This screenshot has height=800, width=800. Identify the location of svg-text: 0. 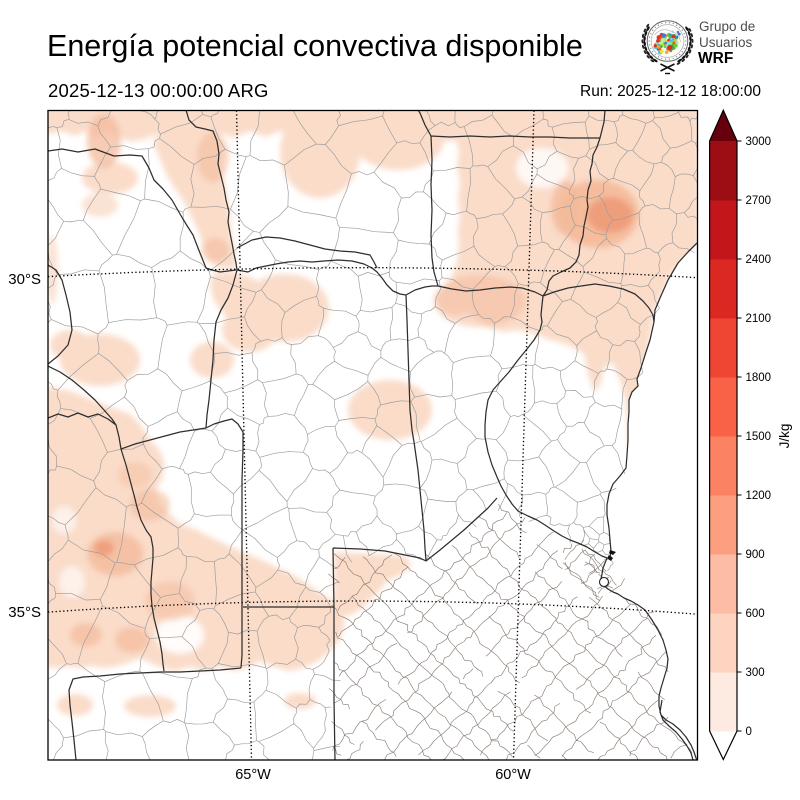
(749, 732).